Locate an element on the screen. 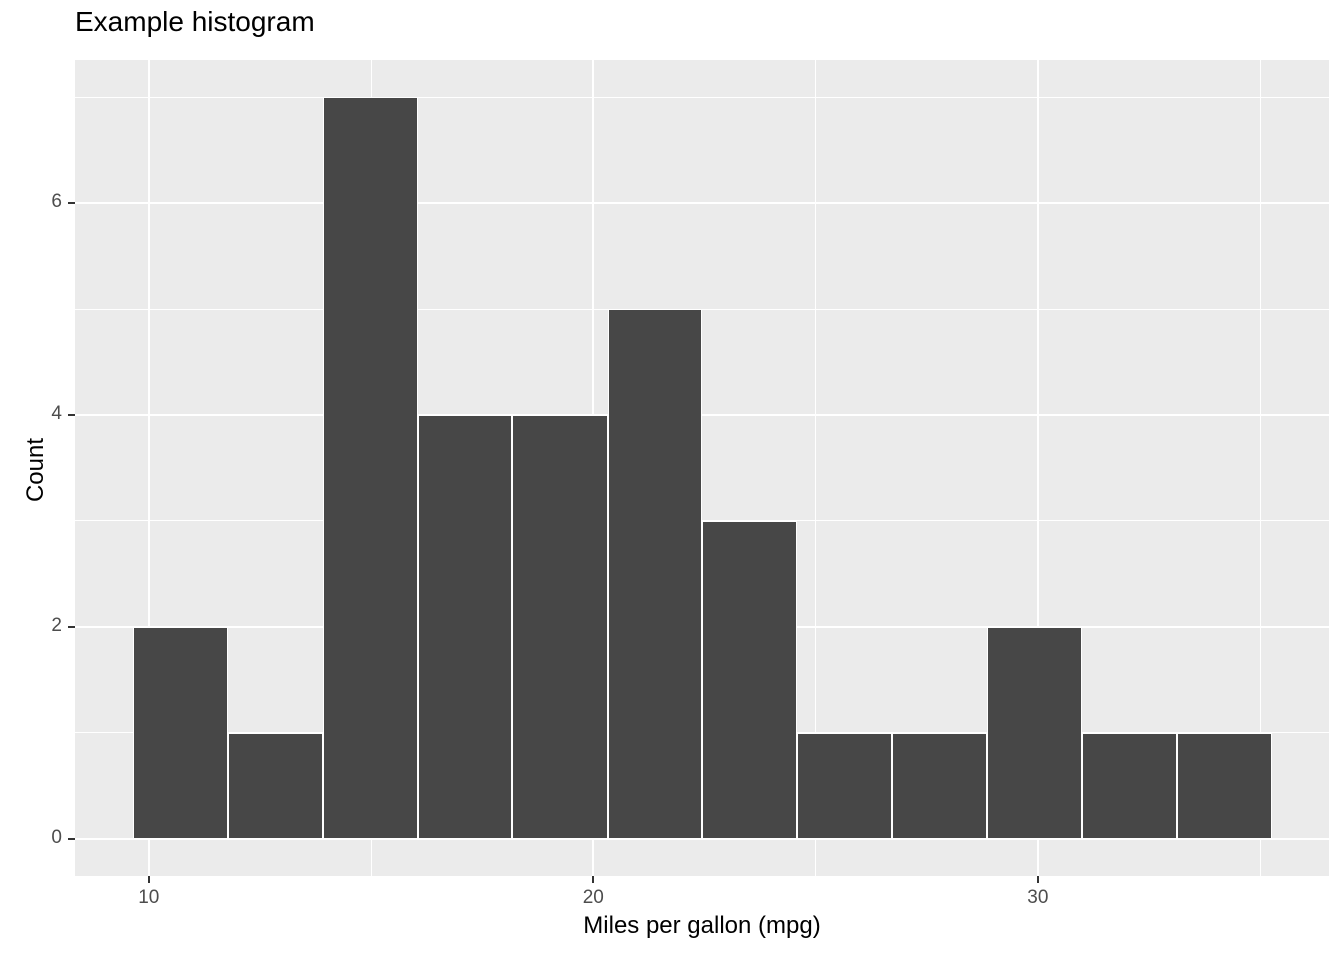  y-tick-label: 0 is located at coordinates (56, 837).